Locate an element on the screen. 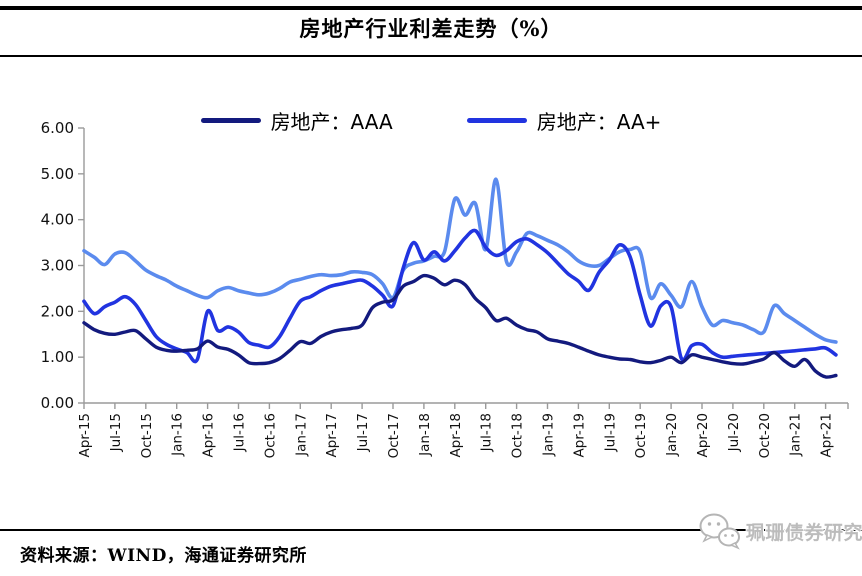  y-tick-label: 0.00 is located at coordinates (57, 403).